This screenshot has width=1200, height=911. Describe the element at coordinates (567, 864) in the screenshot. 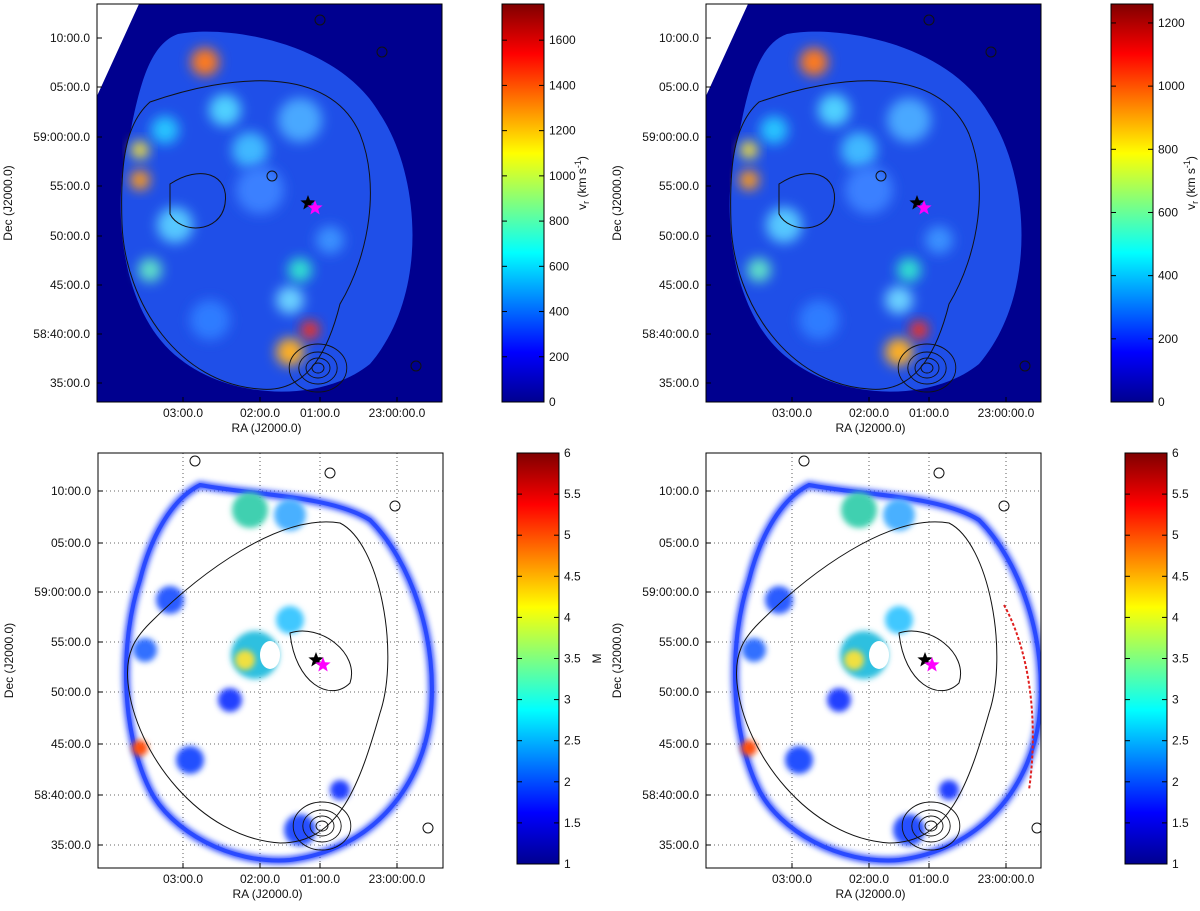

I see `colorbar-tick-label: 1` at that location.